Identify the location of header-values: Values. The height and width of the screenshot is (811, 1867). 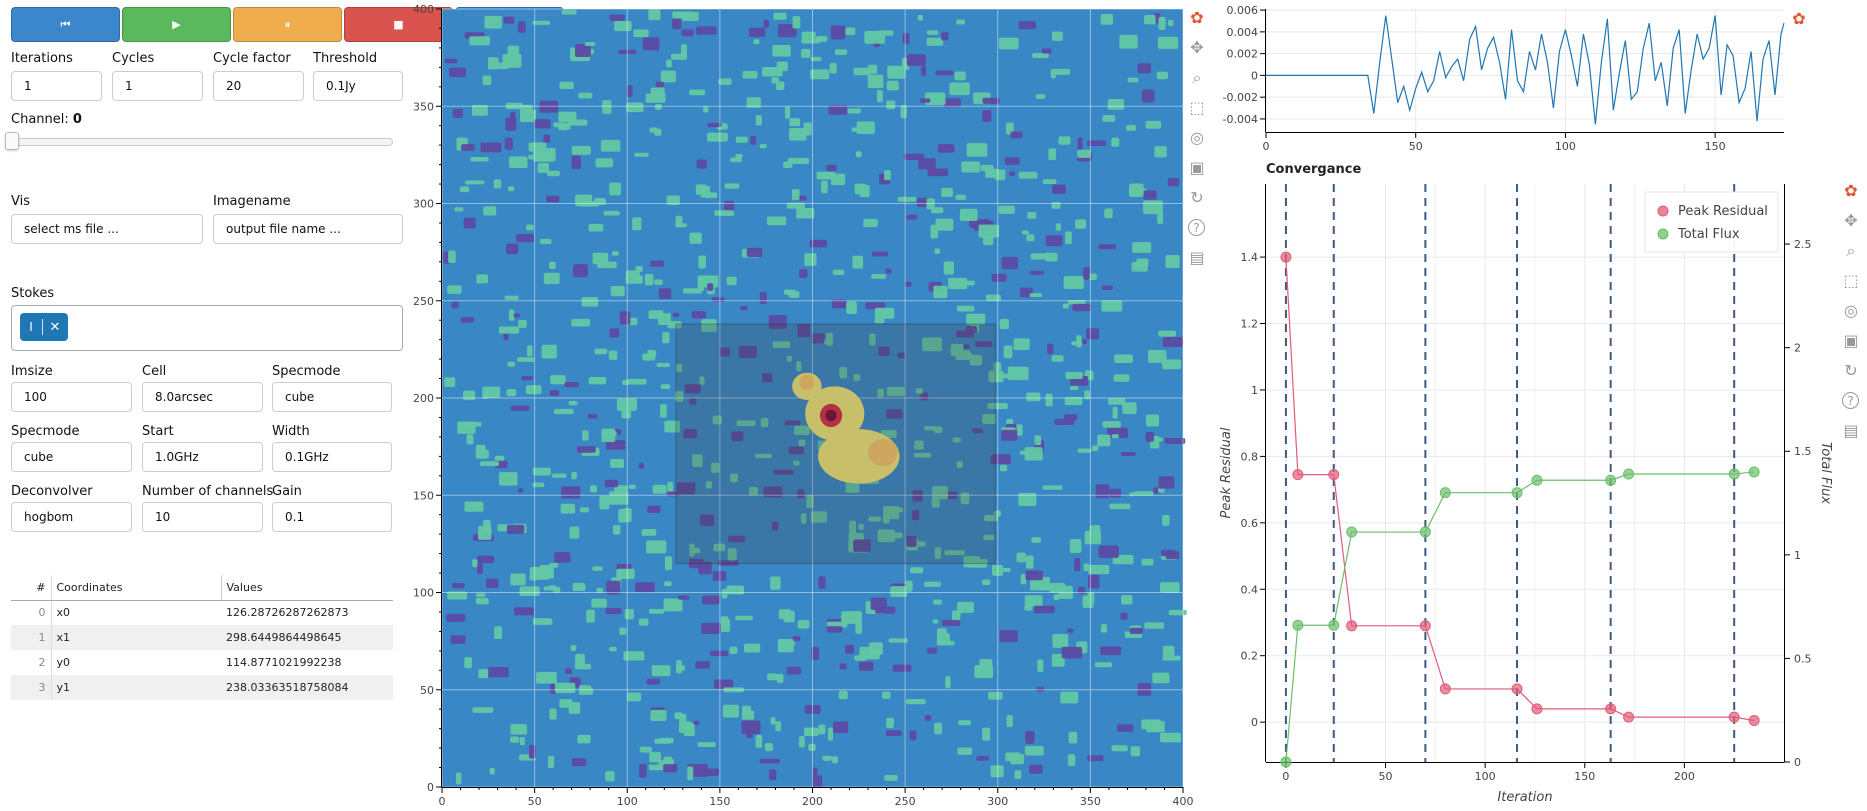
(306, 588).